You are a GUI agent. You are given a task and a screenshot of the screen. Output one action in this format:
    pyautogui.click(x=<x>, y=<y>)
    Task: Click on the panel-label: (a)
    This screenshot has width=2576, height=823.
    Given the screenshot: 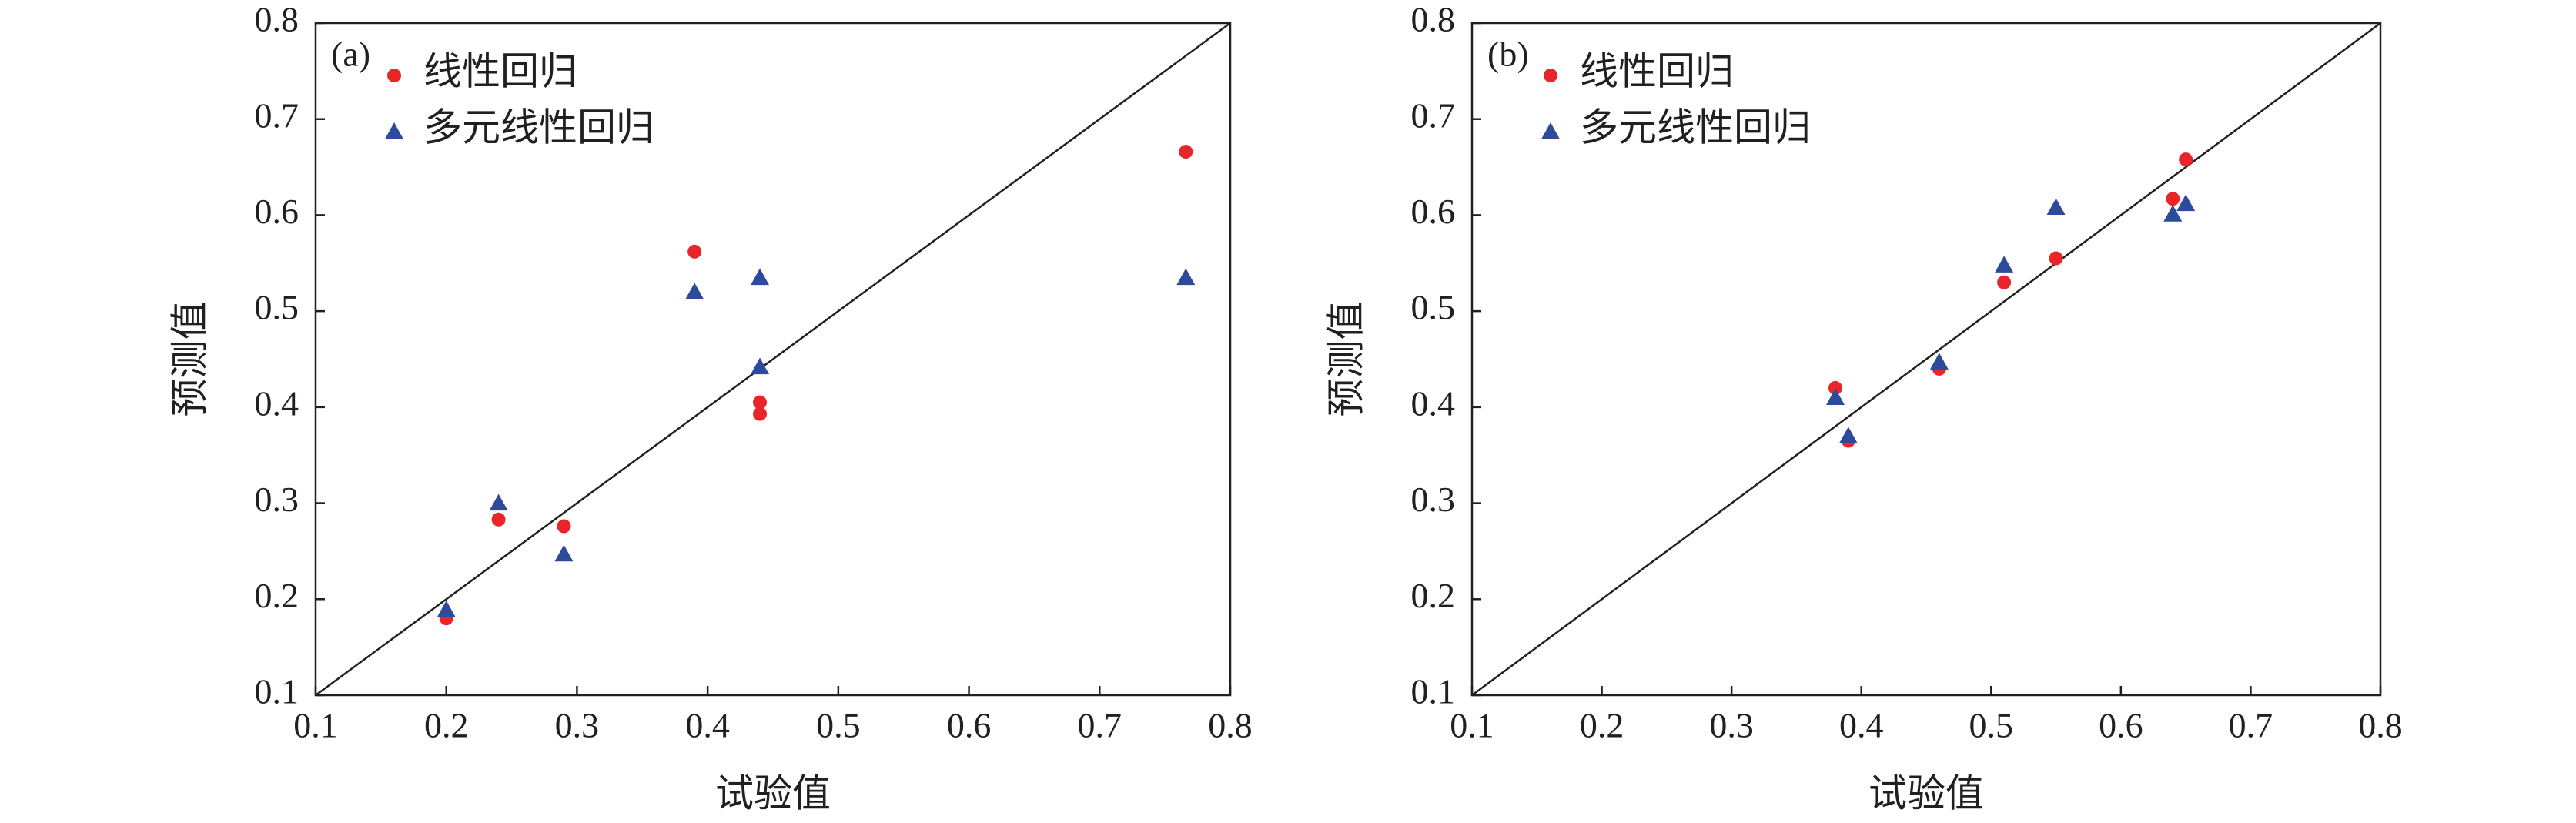 What is the action you would take?
    pyautogui.click(x=351, y=54)
    